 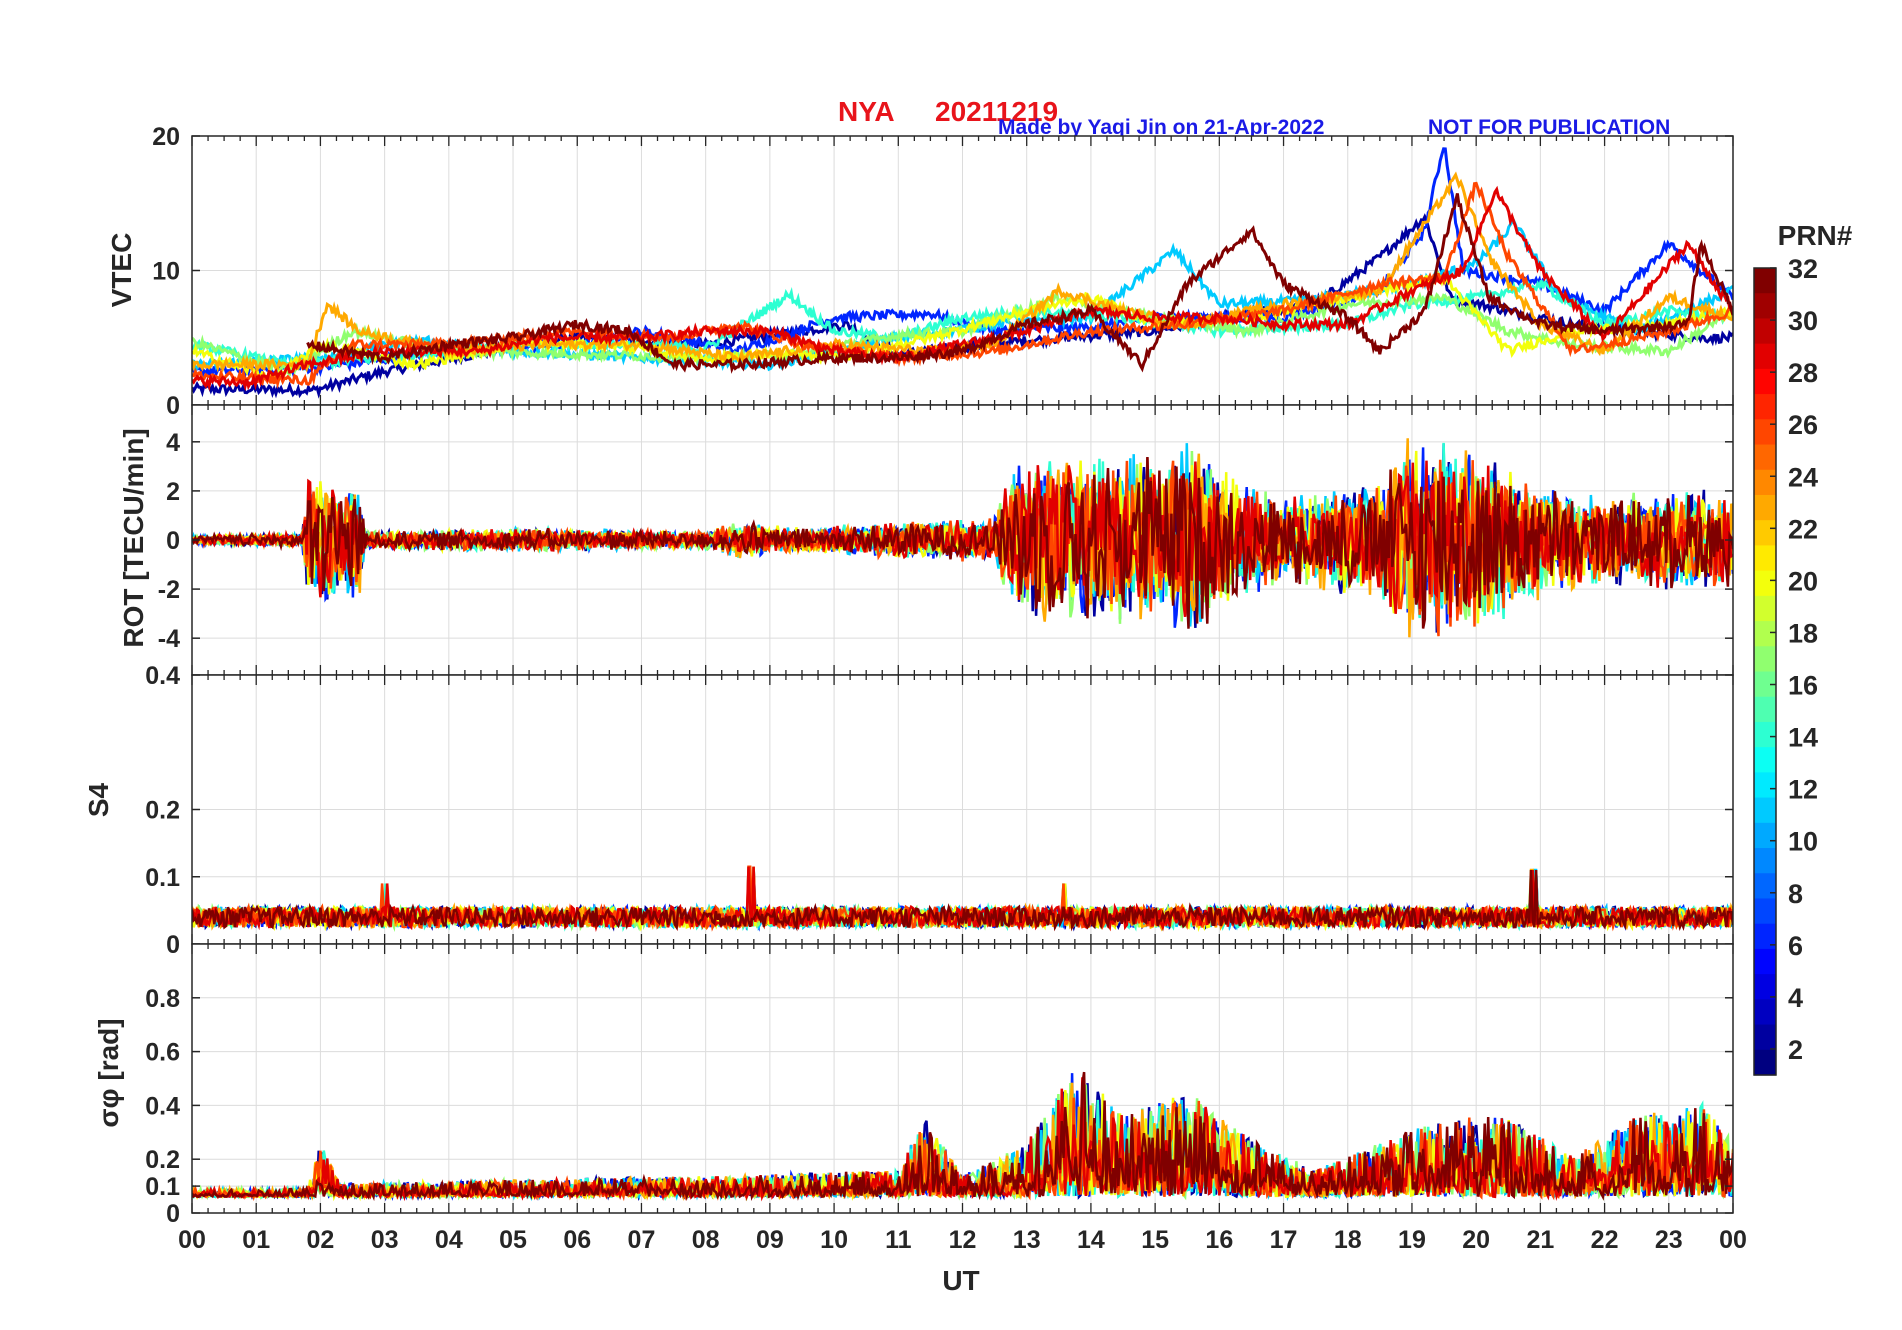 I want to click on sigphi-ytick-label: 0.4, so click(x=162, y=1106).